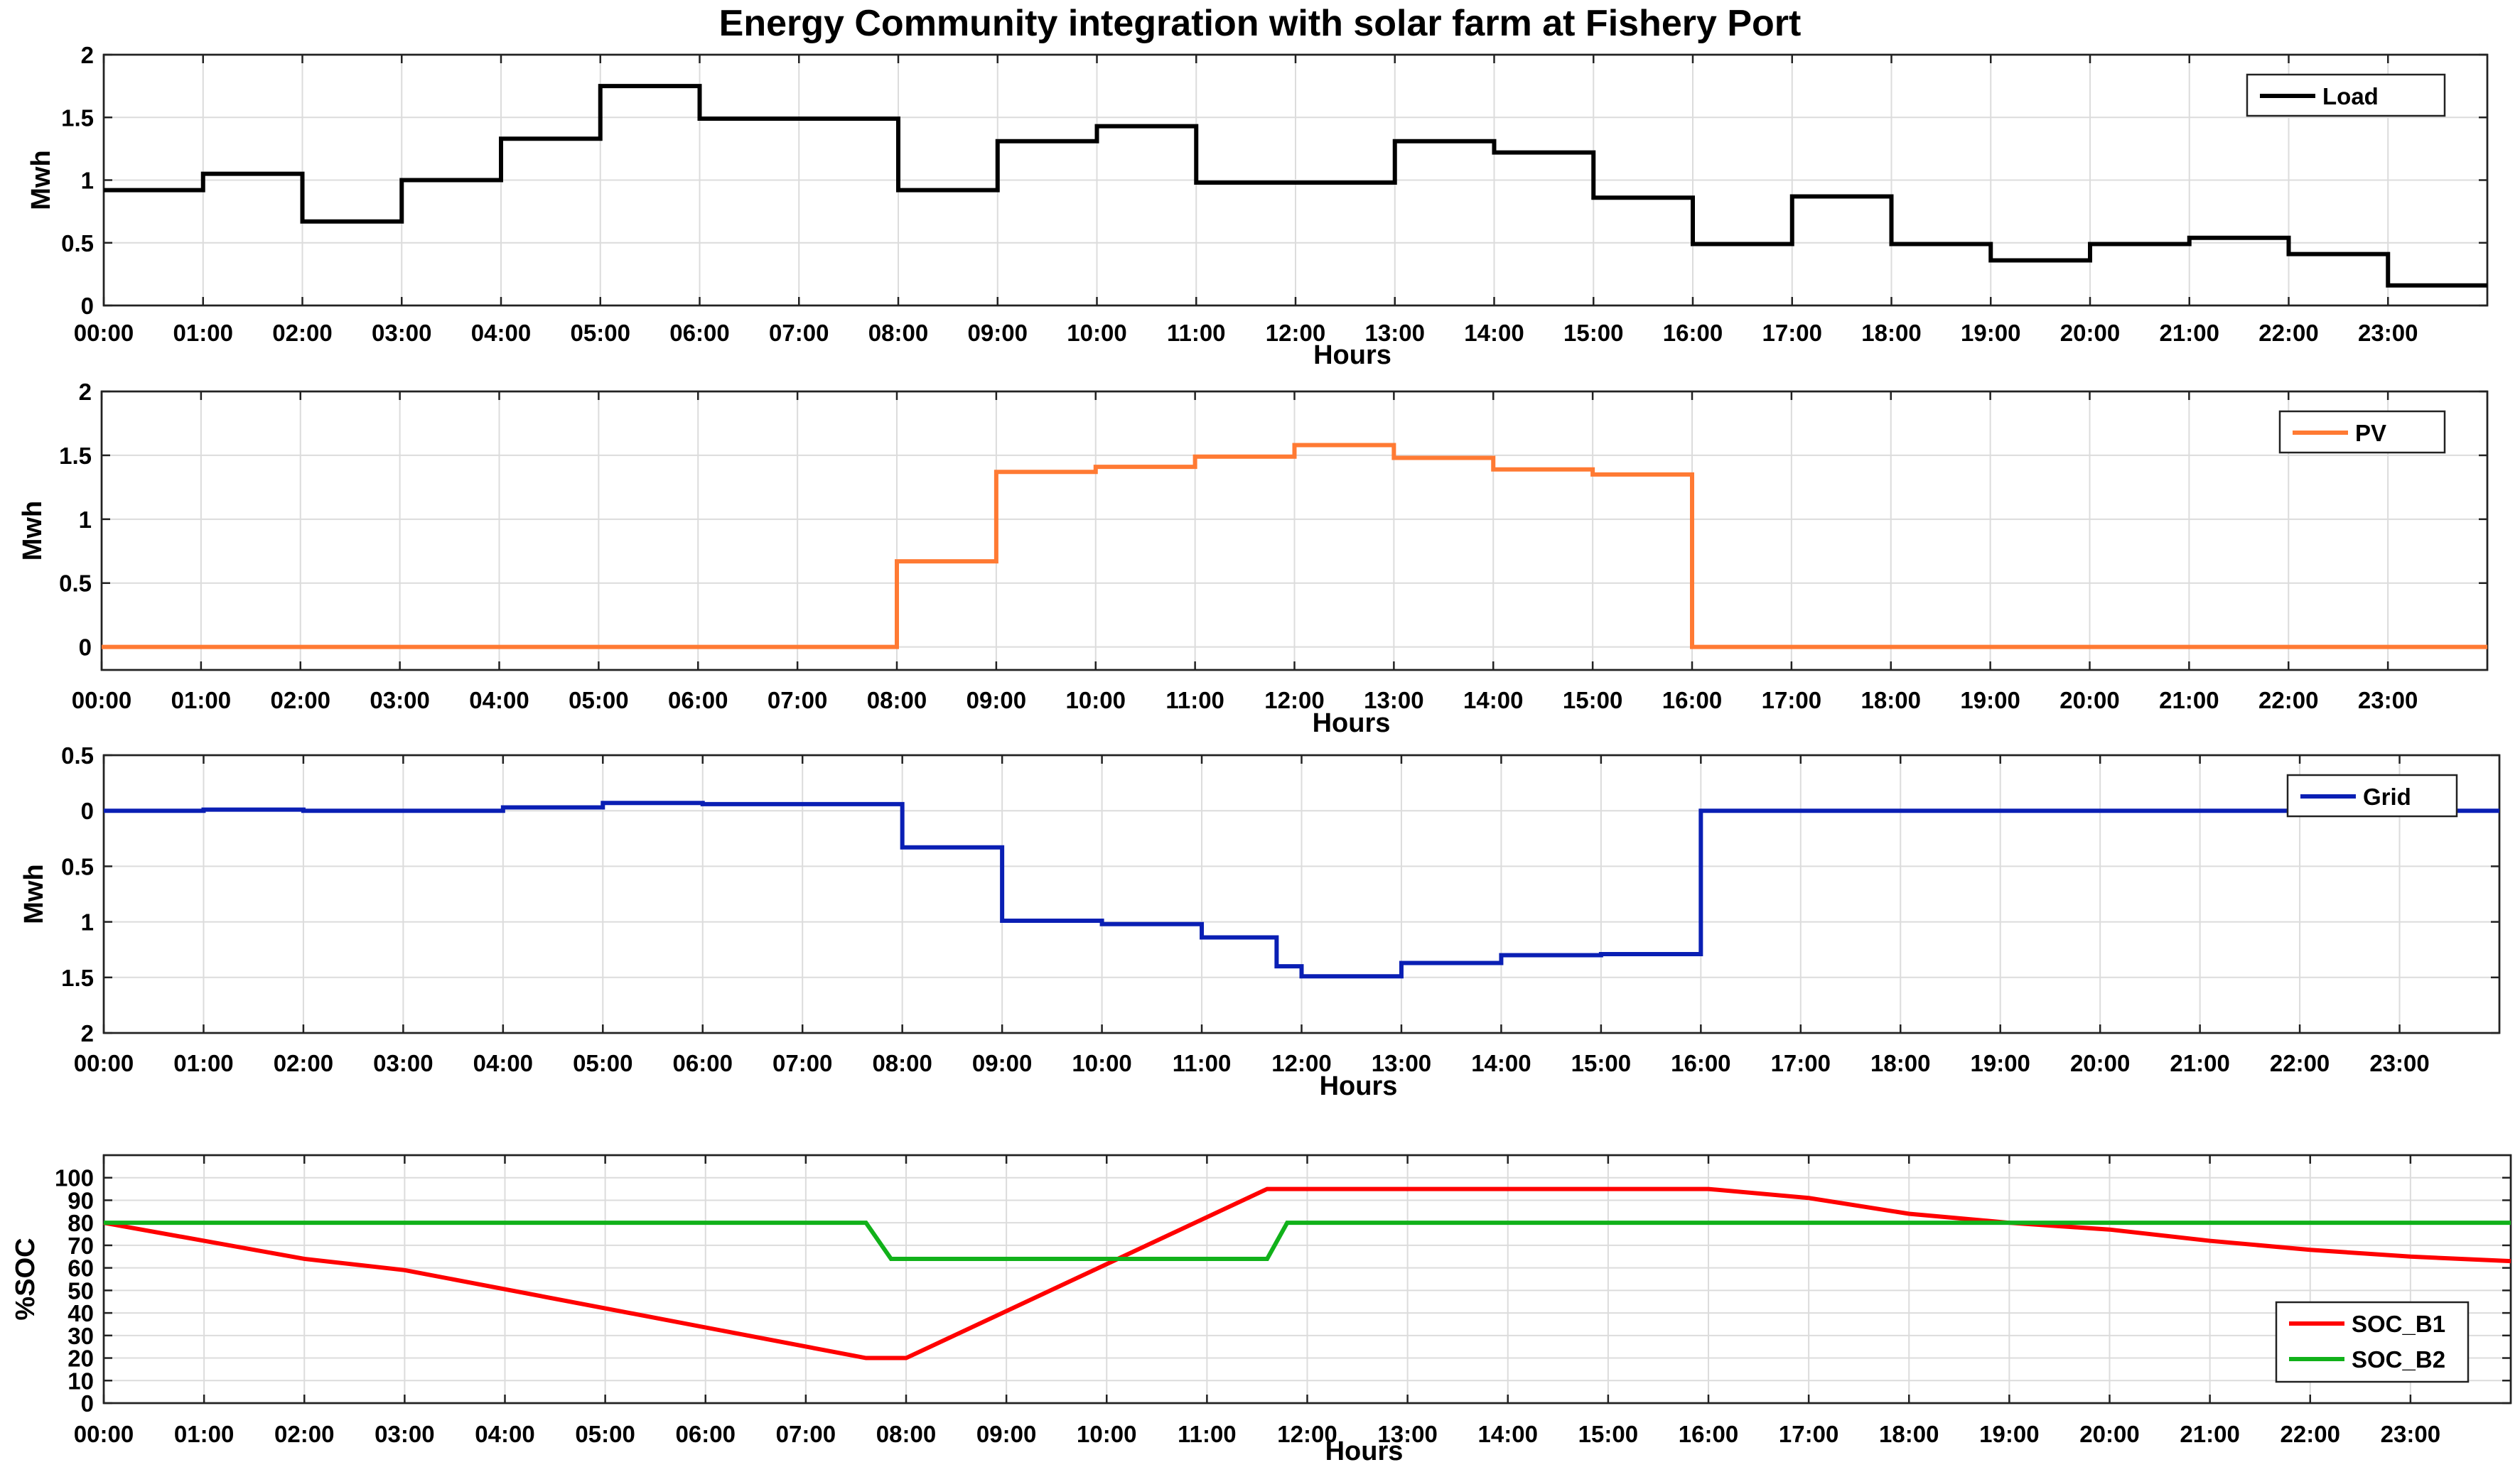 The height and width of the screenshot is (1477, 2520). What do you see at coordinates (2399, 1359) in the screenshot?
I see `legend-label-soc_b2: SOC_B2` at bounding box center [2399, 1359].